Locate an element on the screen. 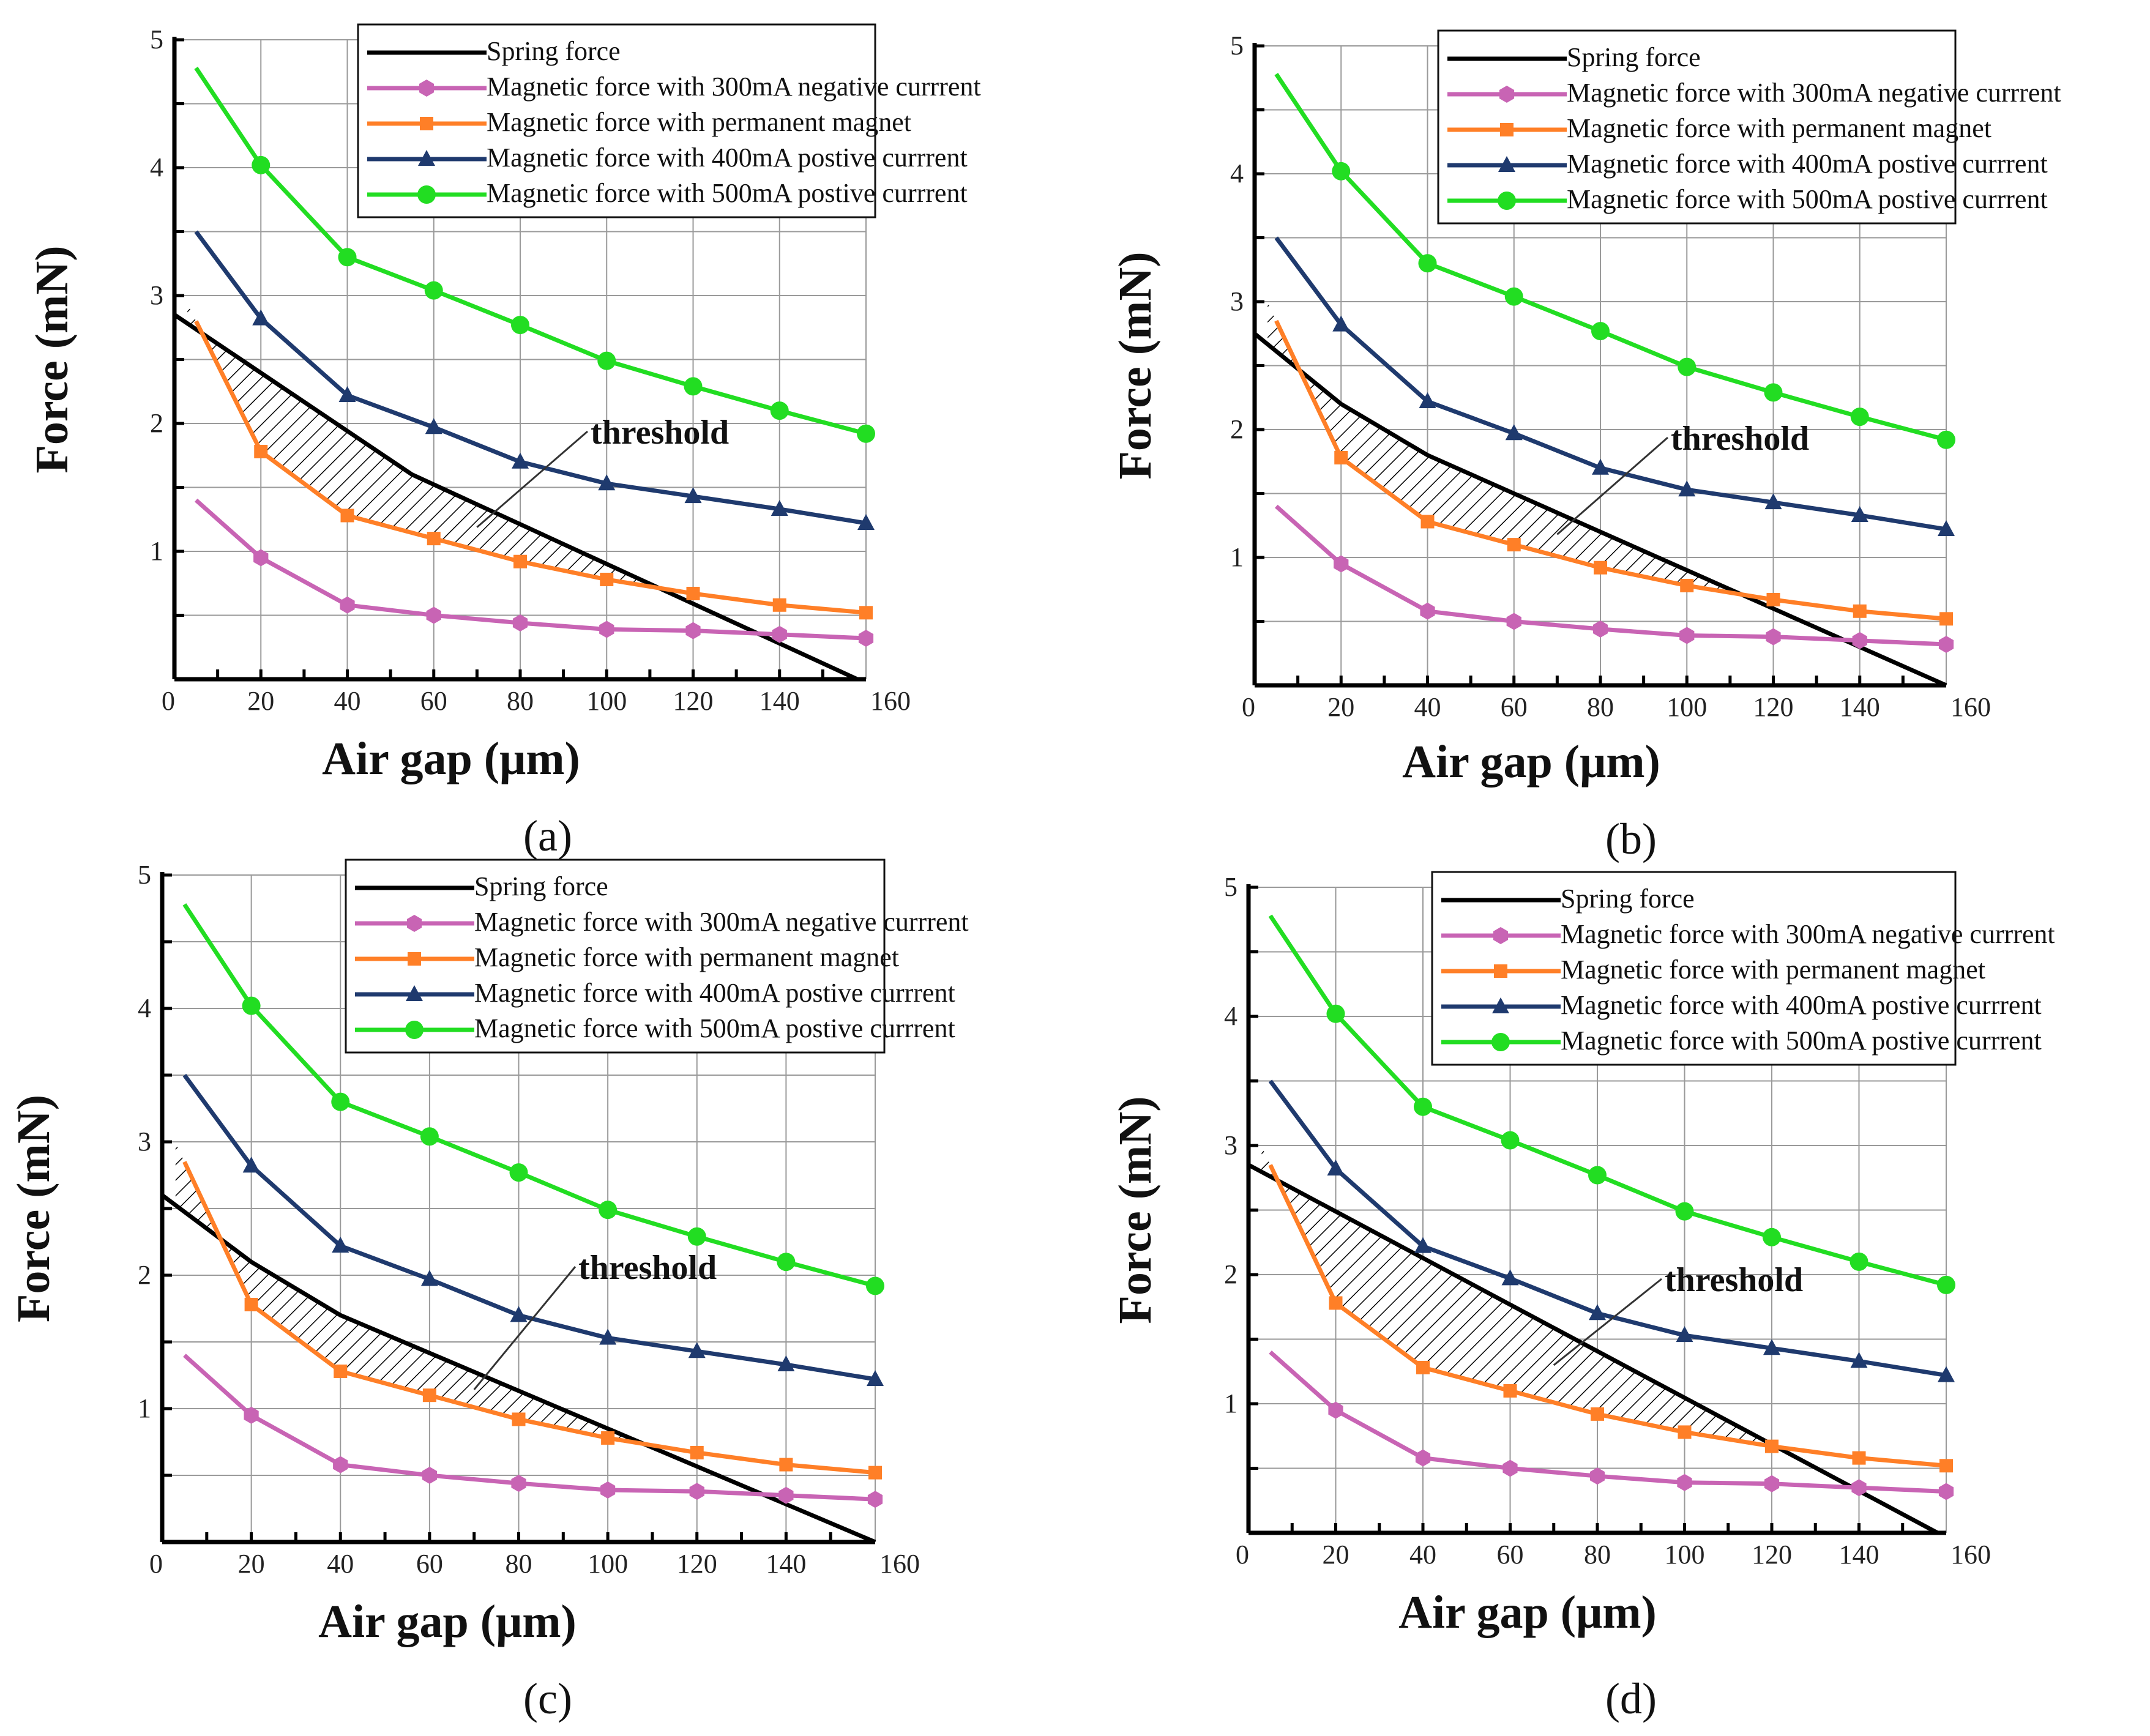  x-tick-label: 140 is located at coordinates (780, 701).